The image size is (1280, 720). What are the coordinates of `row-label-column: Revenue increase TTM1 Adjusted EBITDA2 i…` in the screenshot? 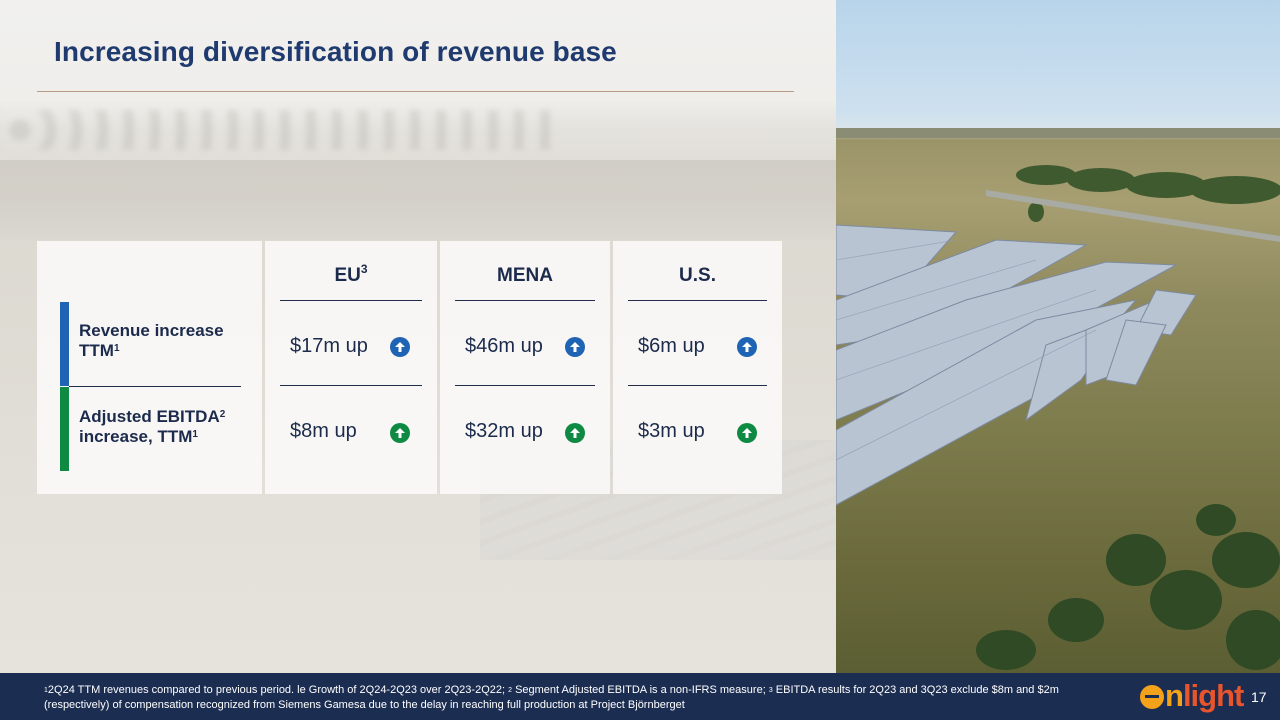 It's located at (149, 367).